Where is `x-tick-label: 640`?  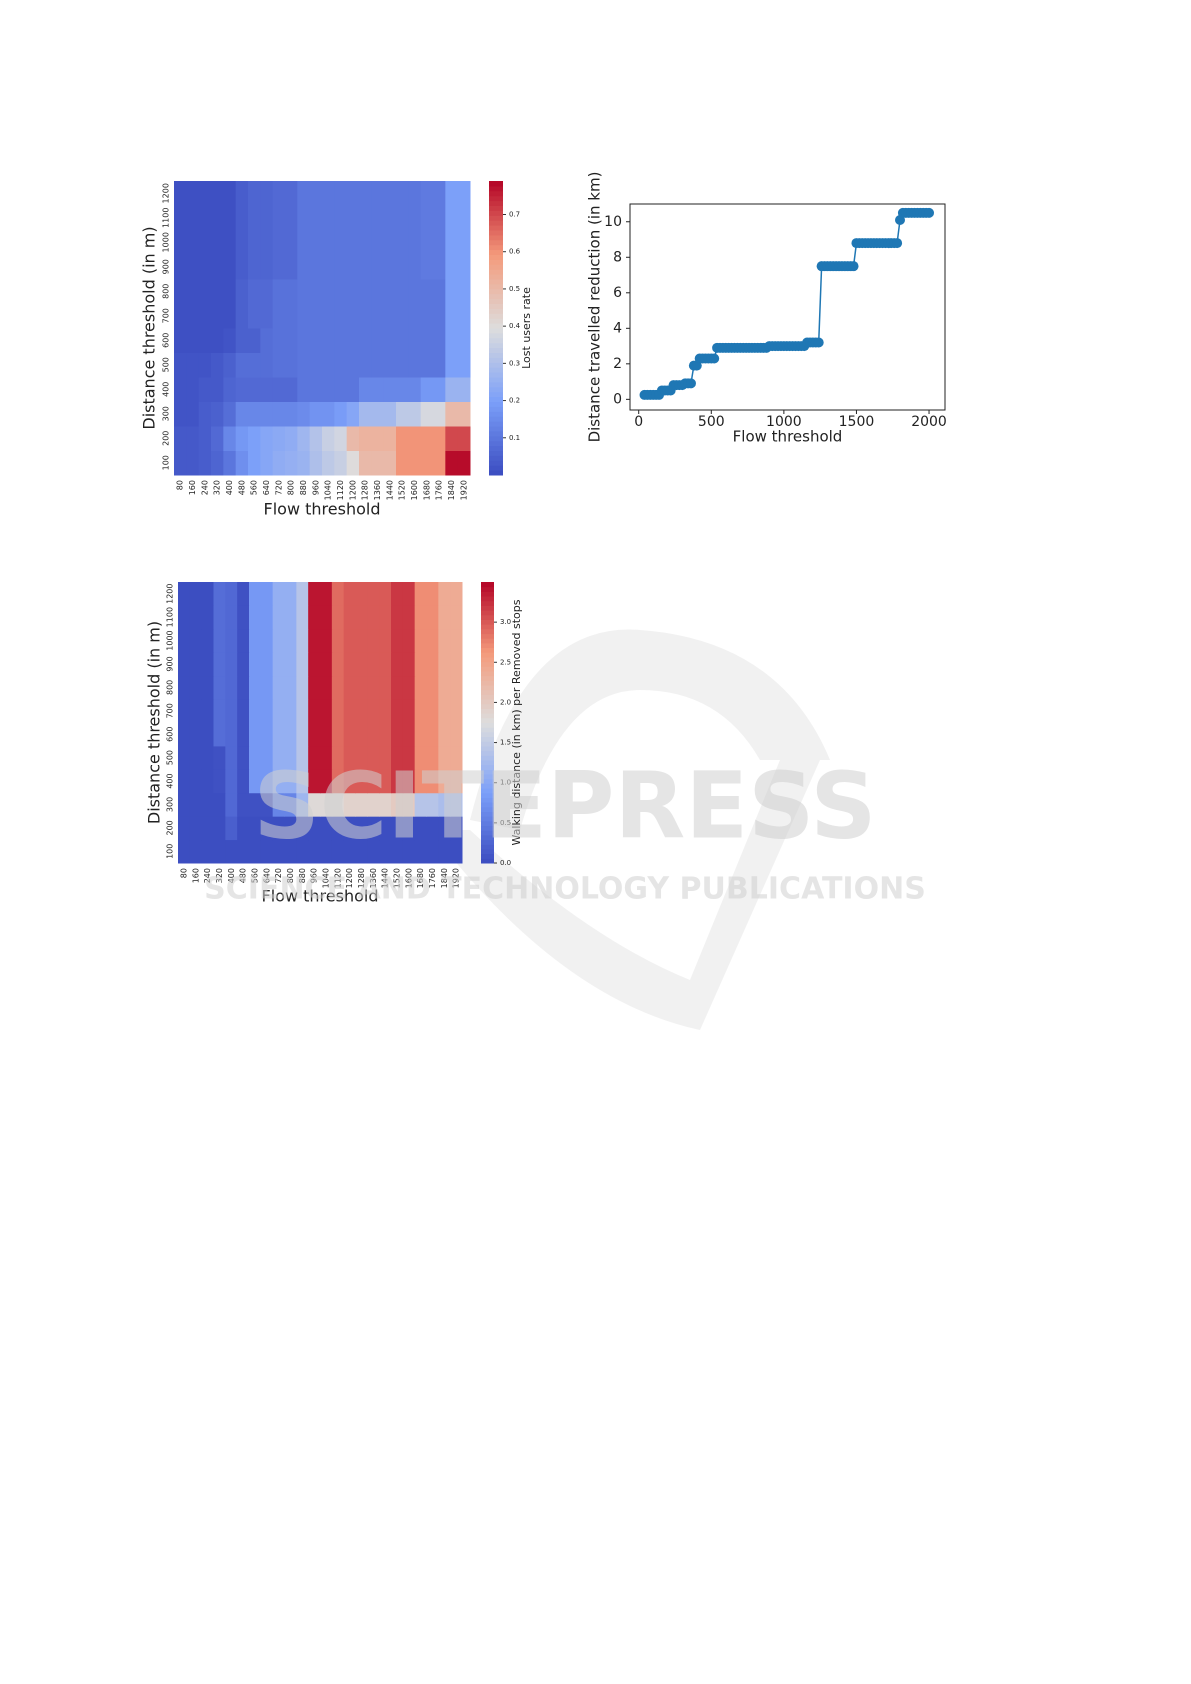
x-tick-label: 640 is located at coordinates (266, 875).